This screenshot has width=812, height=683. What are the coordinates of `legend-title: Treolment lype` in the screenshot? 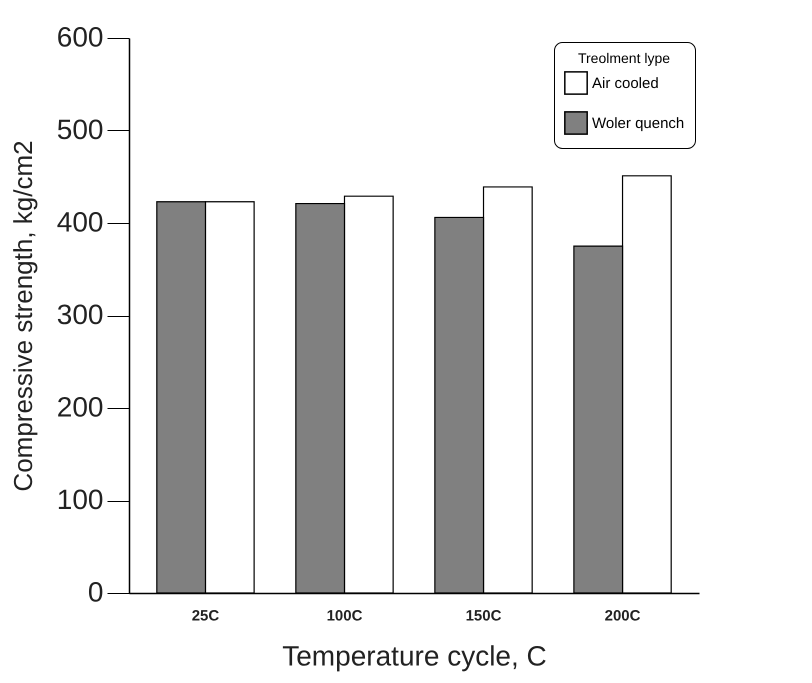 It's located at (624, 58).